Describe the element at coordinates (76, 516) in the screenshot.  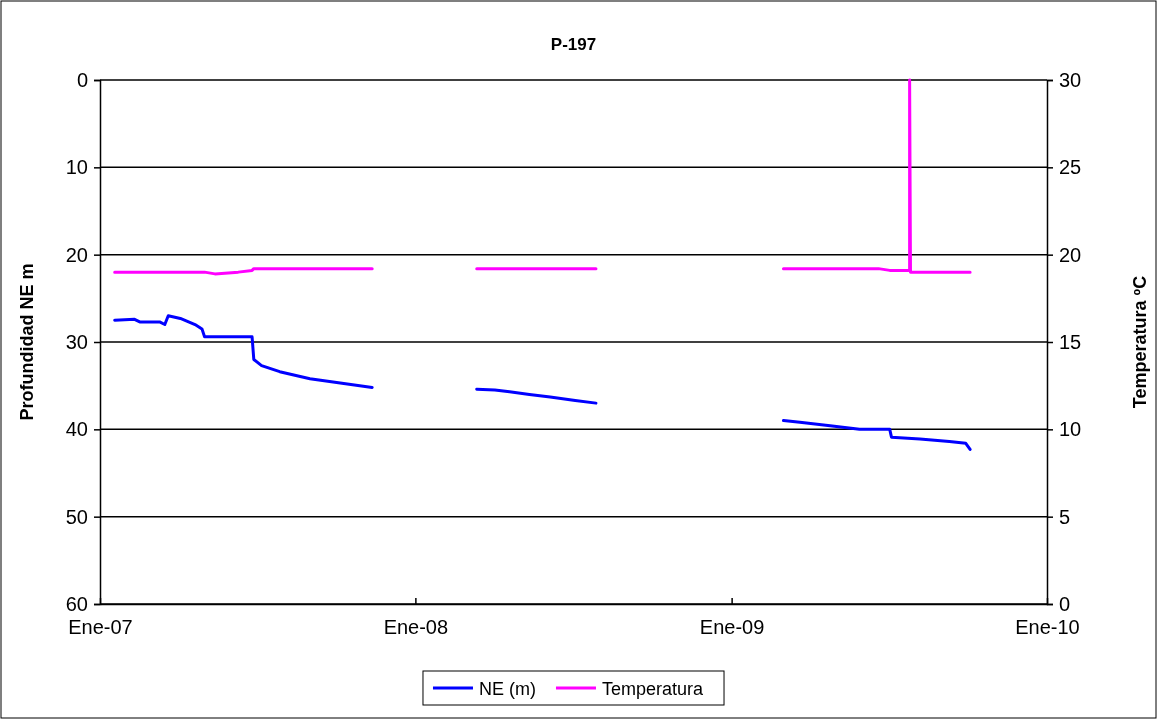
I see `y-tick-label: 50` at that location.